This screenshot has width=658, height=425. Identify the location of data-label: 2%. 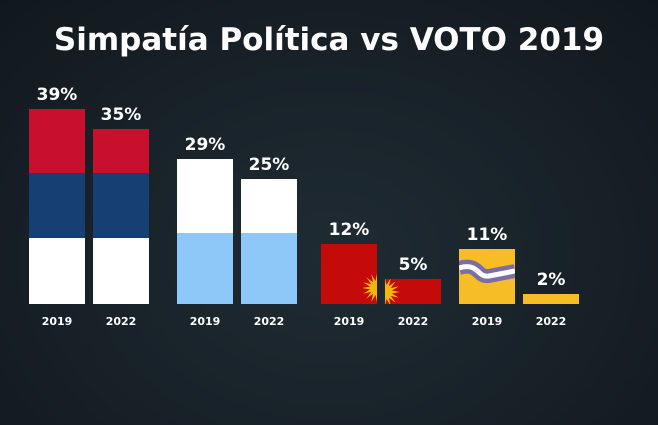
(551, 280).